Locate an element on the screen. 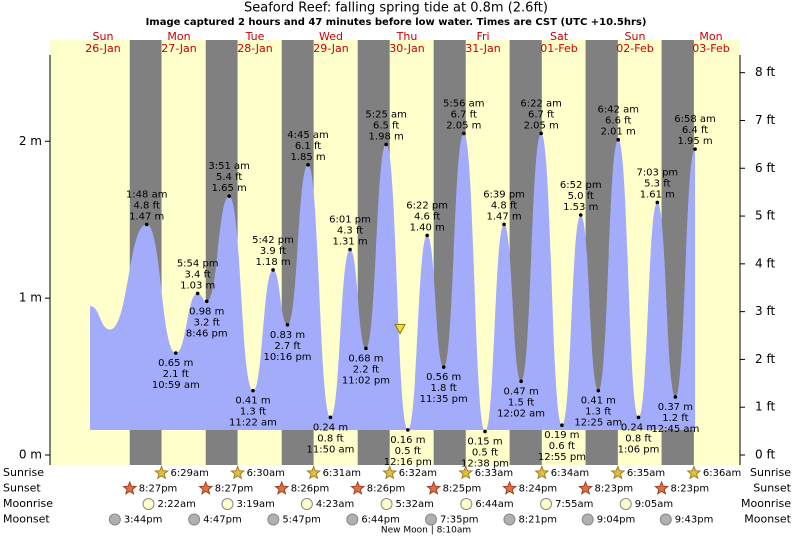 The image size is (793, 541). y-tick-label: 0 m is located at coordinates (30, 455).